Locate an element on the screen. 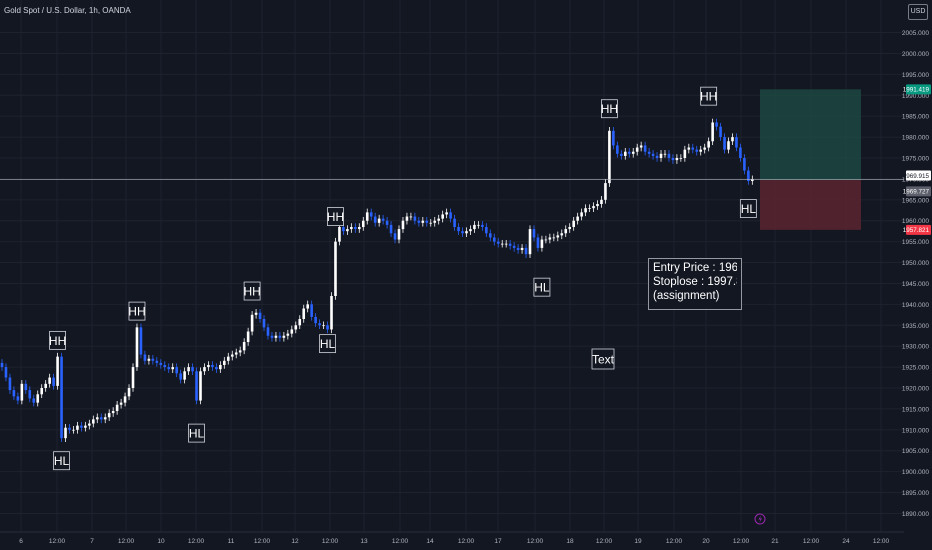  stop-loss-price-label: 1957.821 is located at coordinates (917, 229).